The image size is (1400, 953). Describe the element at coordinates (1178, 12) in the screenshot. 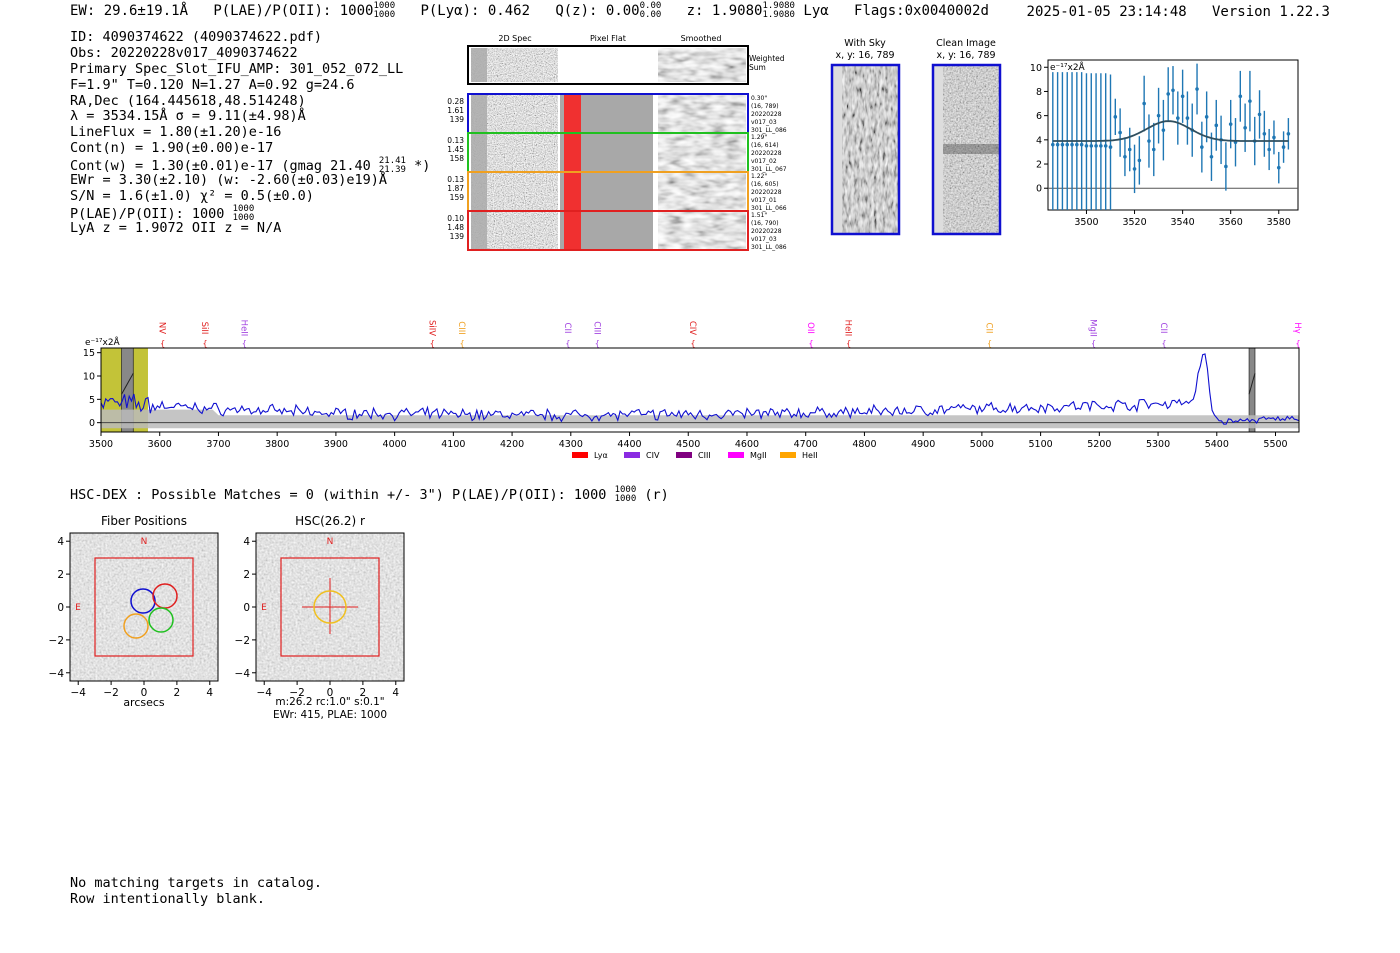

I see `header-right: 2025-01-05 23:14:48 Version 1.22.3` at that location.